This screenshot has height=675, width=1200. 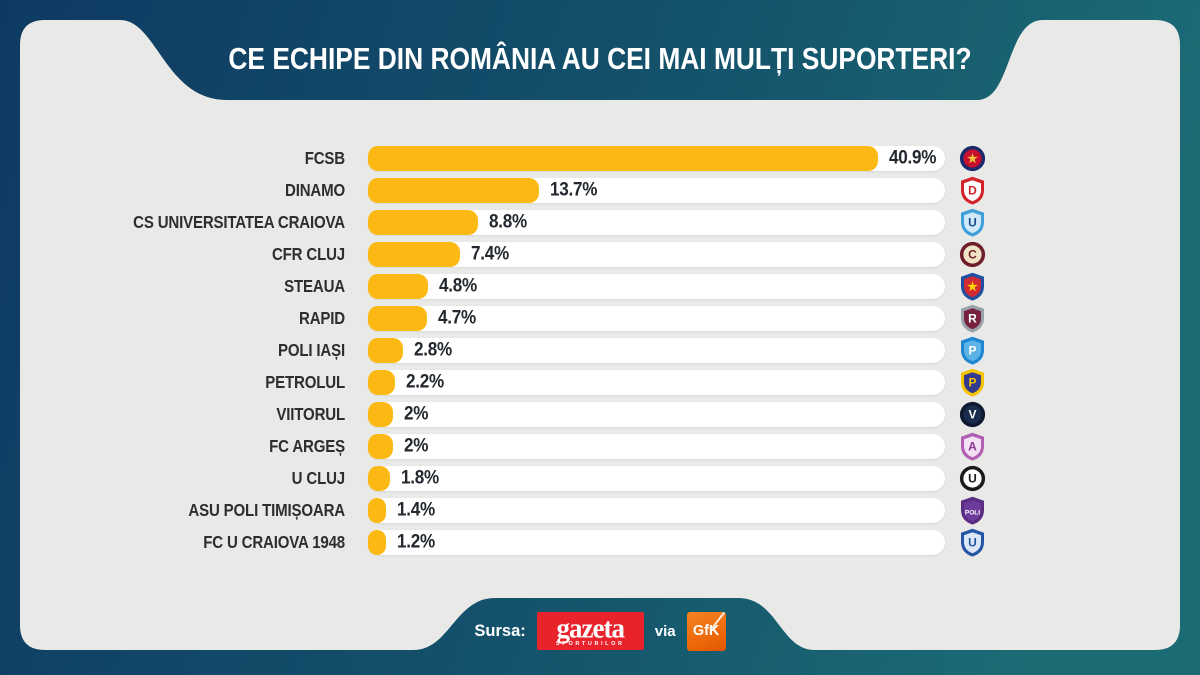 What do you see at coordinates (656, 286) in the screenshot?
I see `bar-track: 4.8%` at bounding box center [656, 286].